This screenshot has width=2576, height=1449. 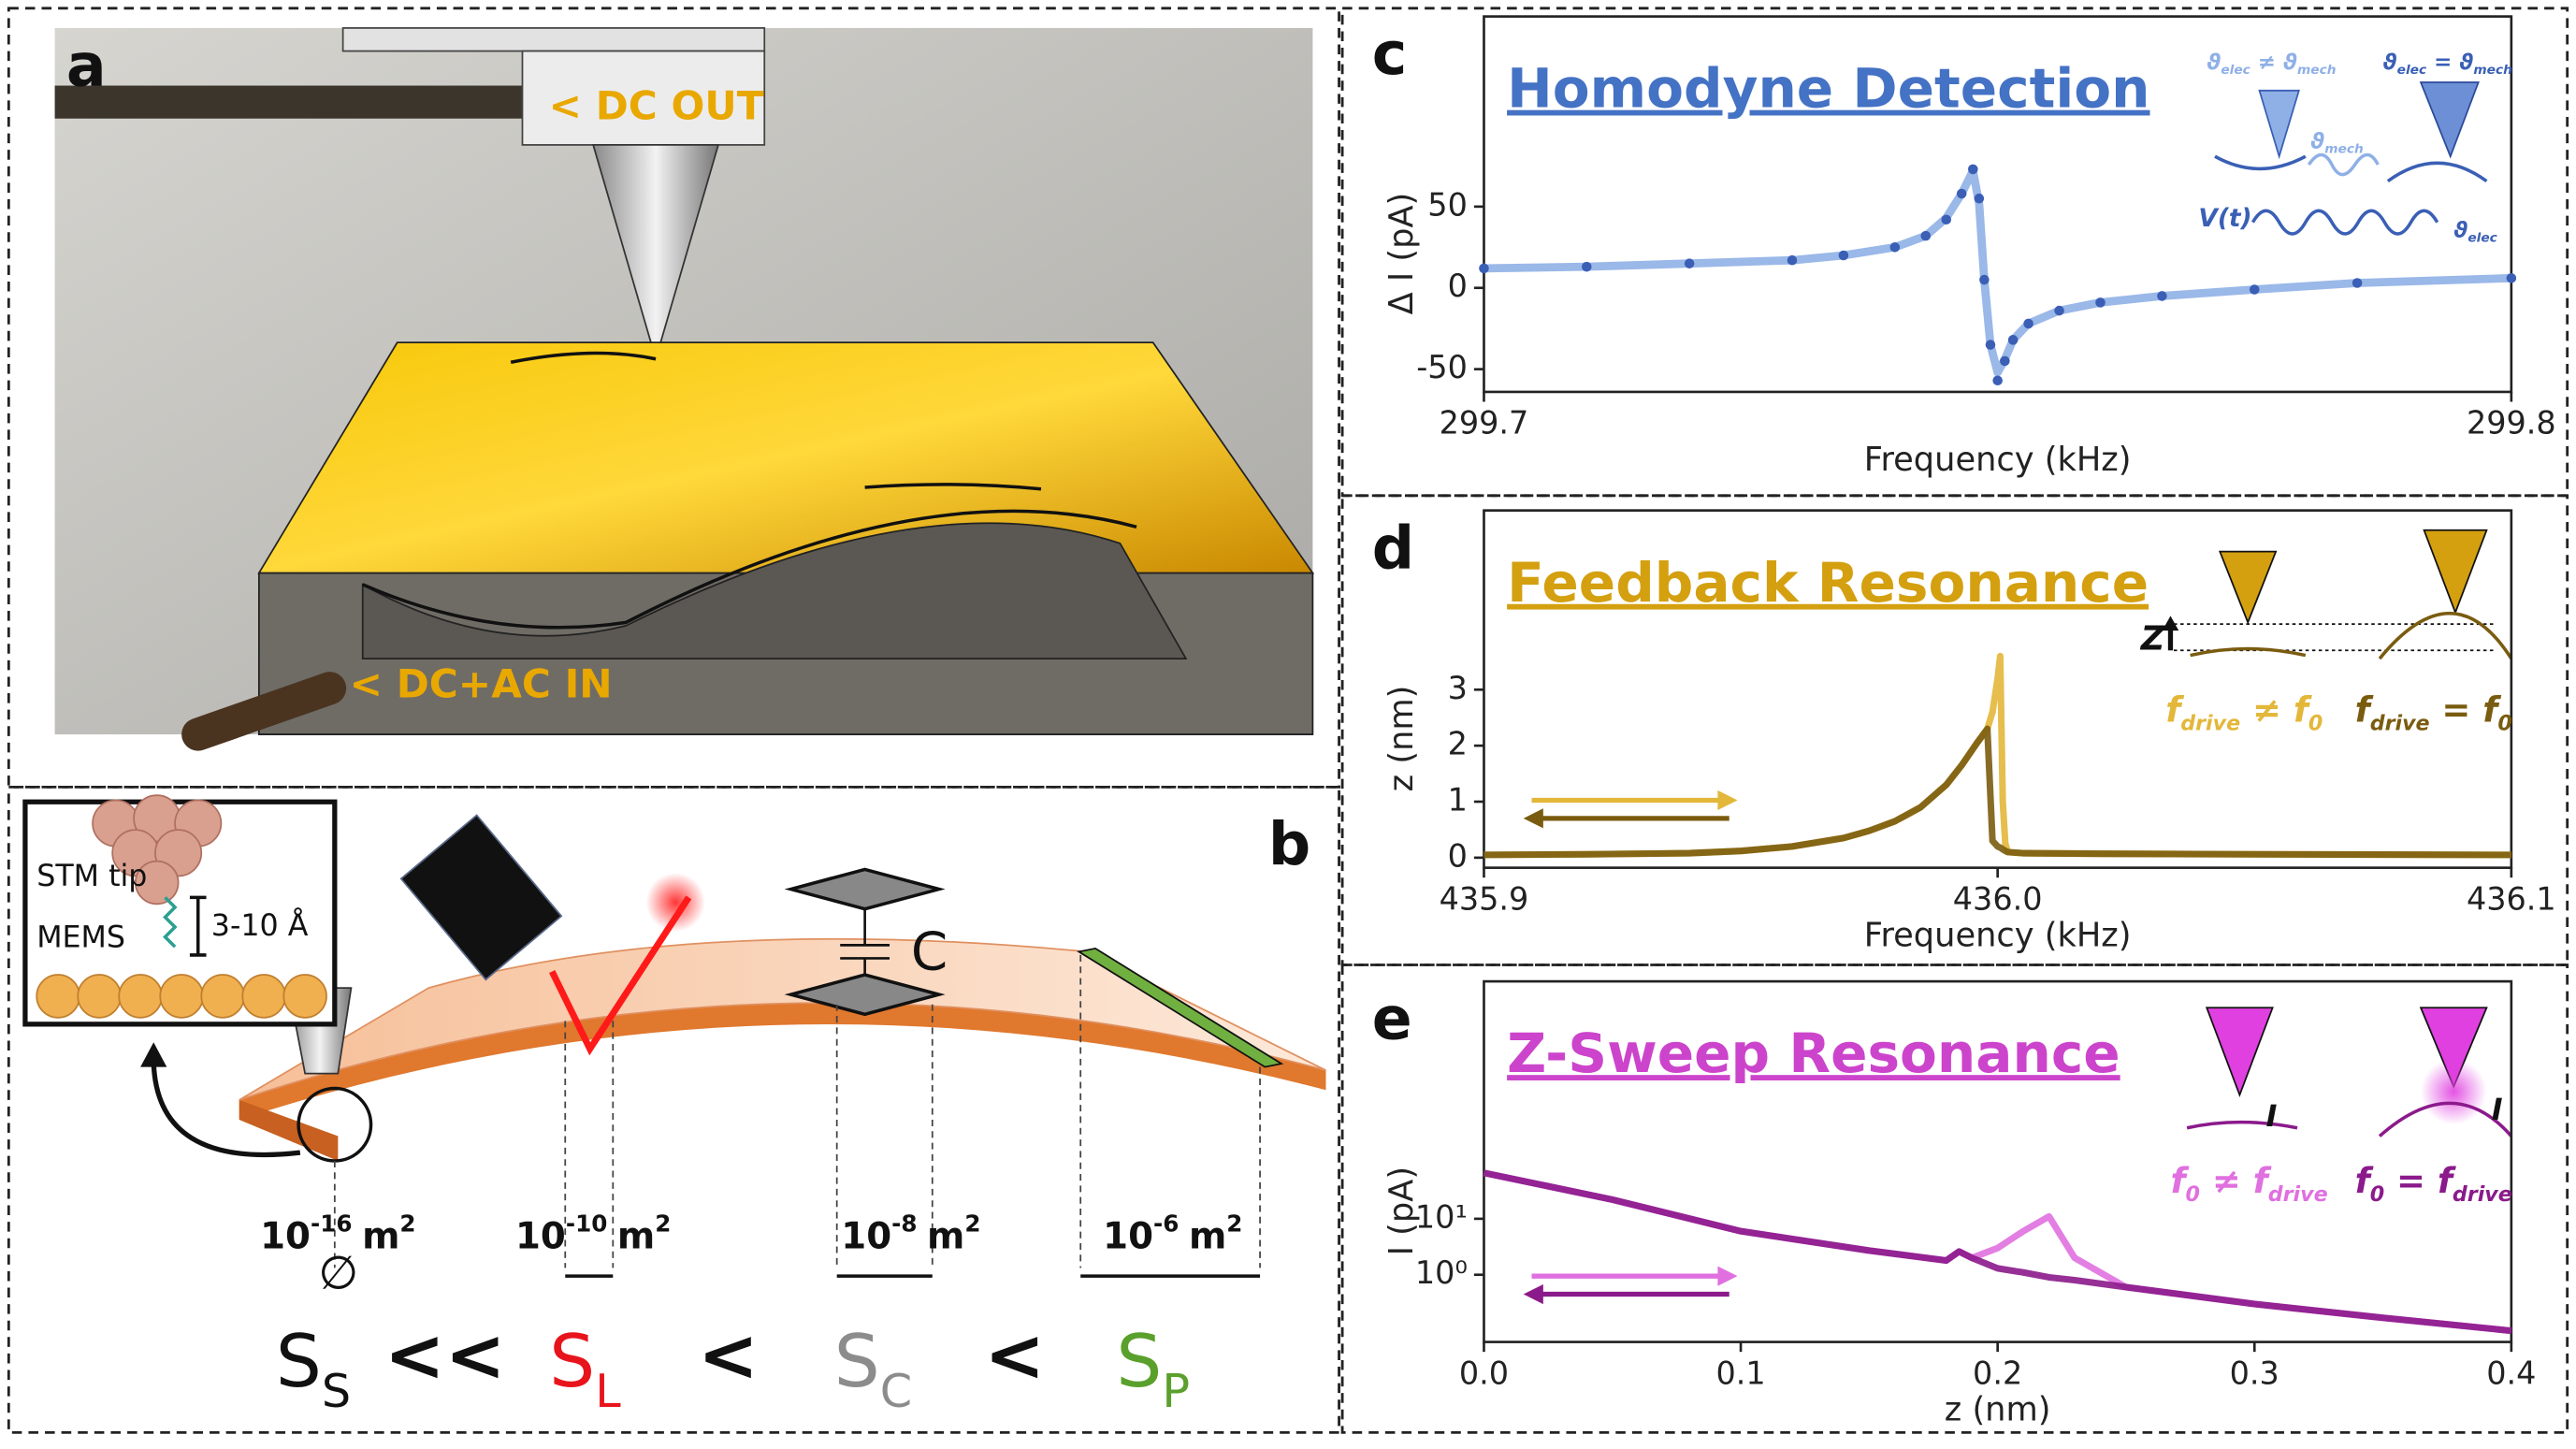 What do you see at coordinates (1153, 1368) in the screenshot?
I see `sensor-symbol: SP` at bounding box center [1153, 1368].